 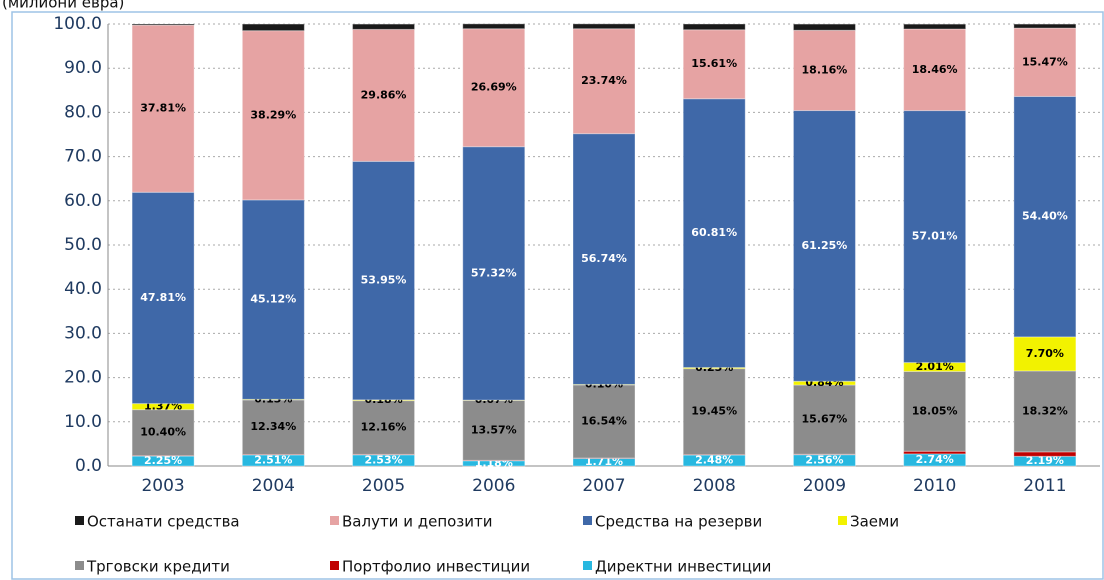 I want to click on data-label: 19.45%, so click(x=714, y=411).